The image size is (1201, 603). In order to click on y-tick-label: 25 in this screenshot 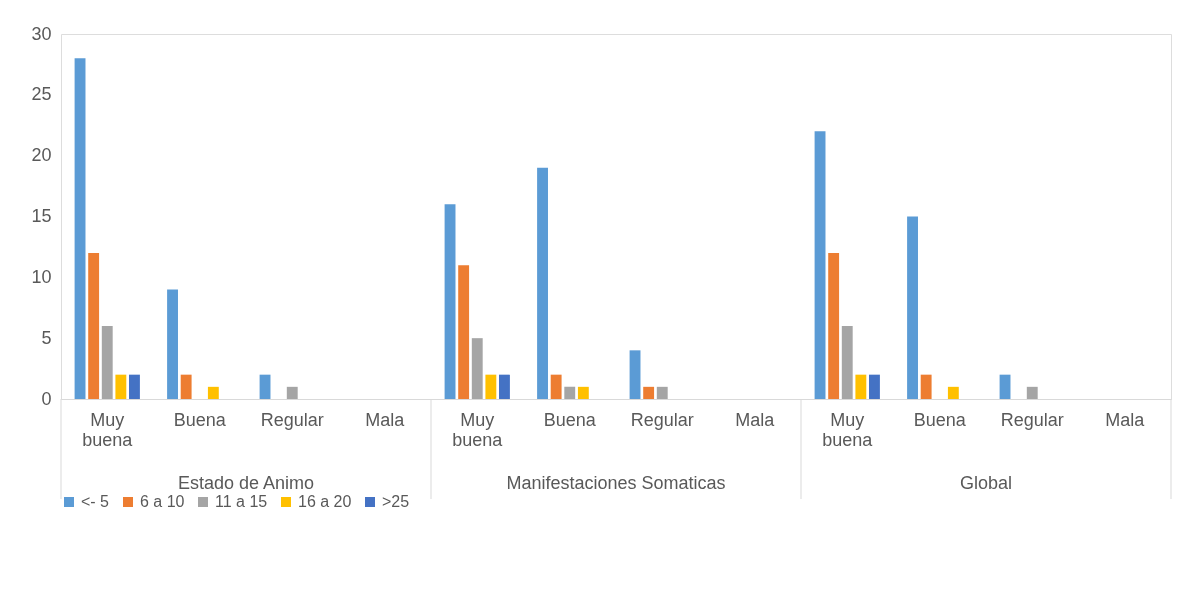, I will do `click(41, 94)`.